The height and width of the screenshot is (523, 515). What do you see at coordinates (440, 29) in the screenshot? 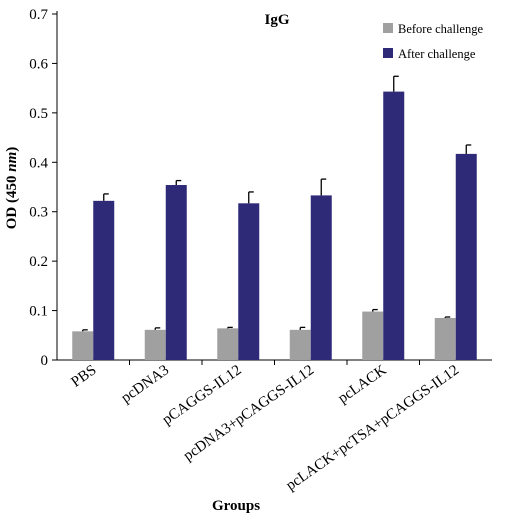
I see `legend-label-before: Before challenge` at bounding box center [440, 29].